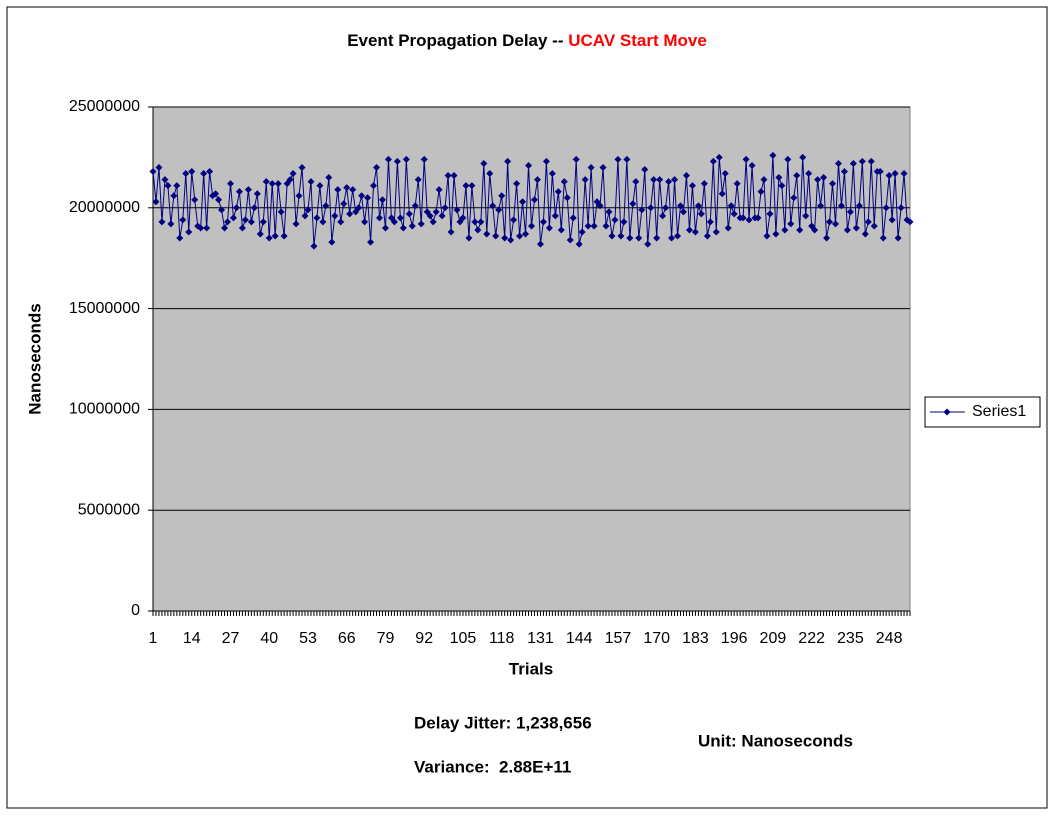 The image size is (1054, 816). What do you see at coordinates (386, 638) in the screenshot?
I see `x-tick-label: 79` at bounding box center [386, 638].